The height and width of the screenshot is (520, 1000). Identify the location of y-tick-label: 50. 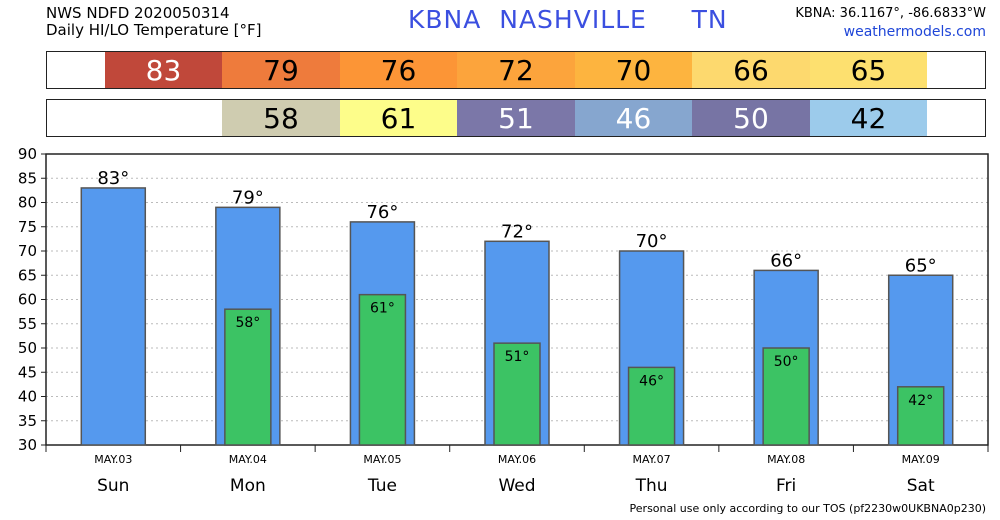
(27, 348).